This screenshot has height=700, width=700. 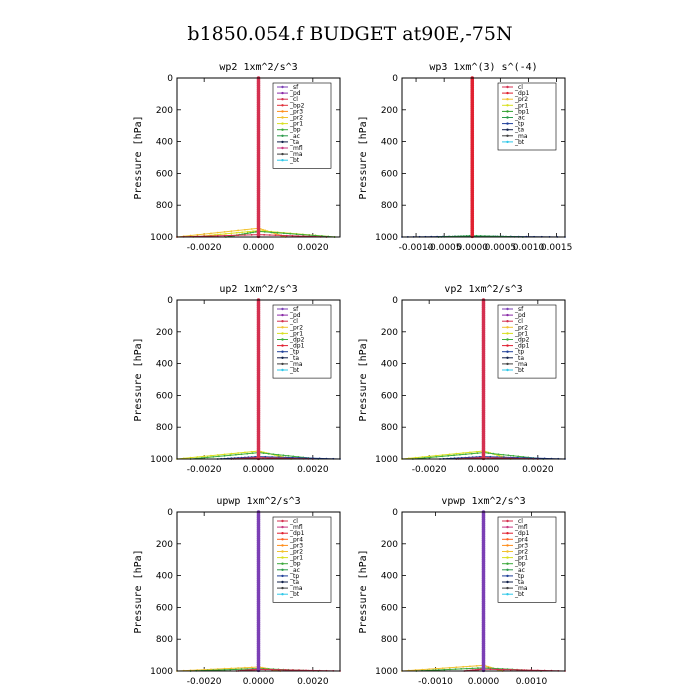 What do you see at coordinates (483, 379) in the screenshot?
I see `plot-frame` at bounding box center [483, 379].